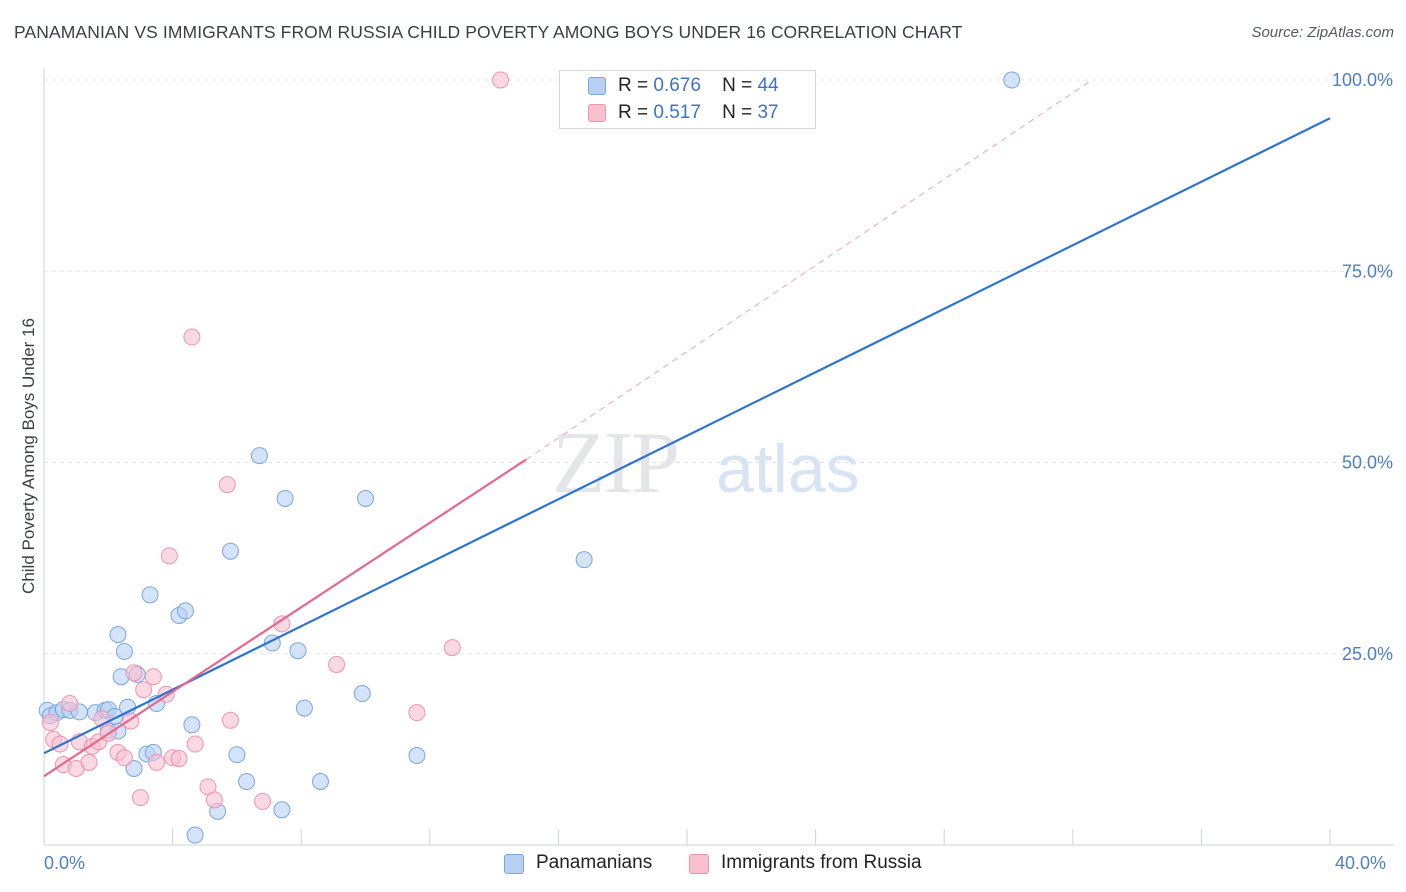 This screenshot has width=1406, height=892. What do you see at coordinates (28, 456) in the screenshot?
I see `y-axis-label: Child Poverty Among Boys Under 16` at bounding box center [28, 456].